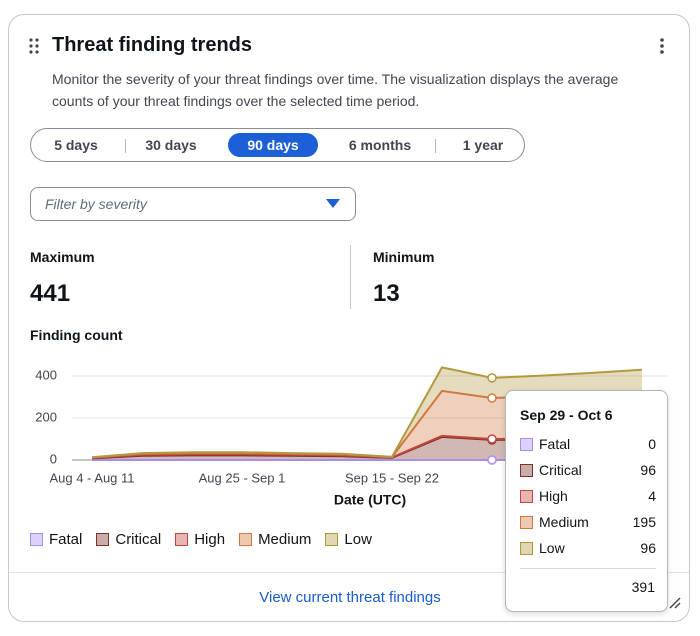 The height and width of the screenshot is (636, 700). I want to click on tooltip-name: Critical, so click(560, 470).